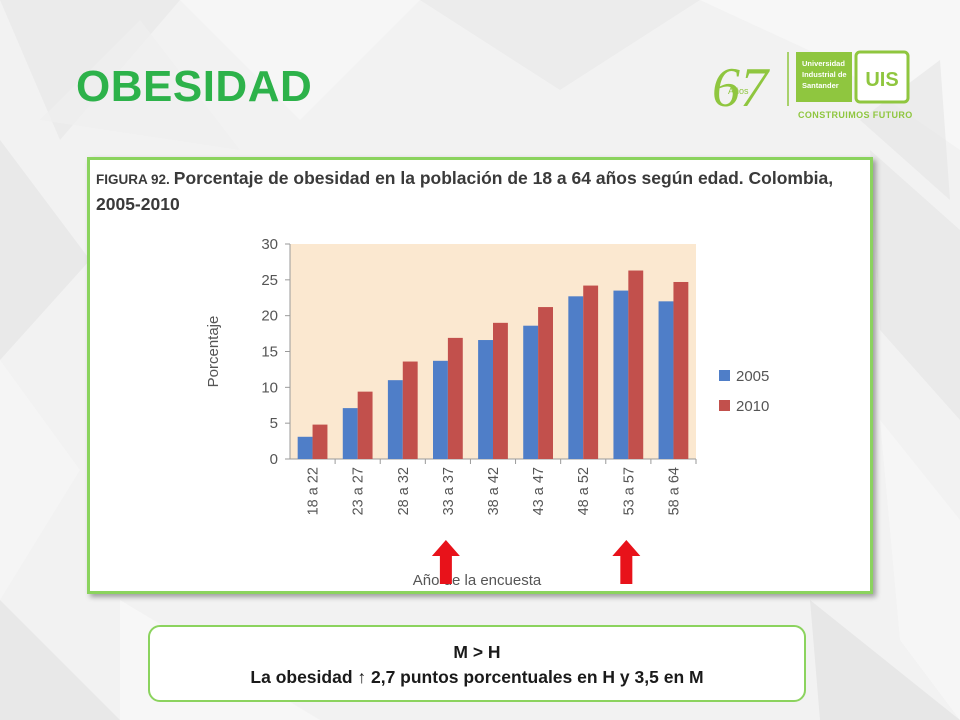  What do you see at coordinates (194, 86) in the screenshot?
I see `slide-title: OBESIDAD` at bounding box center [194, 86].